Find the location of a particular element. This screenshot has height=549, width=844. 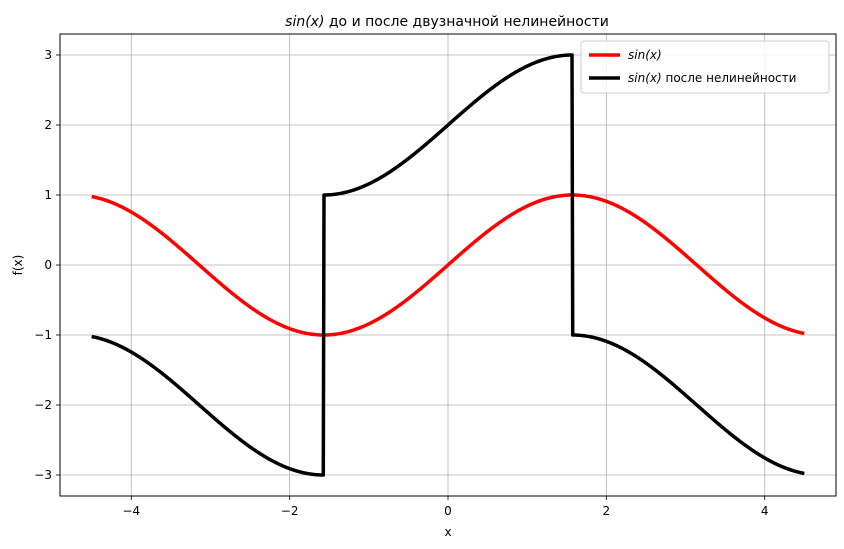

legend-label: sin(x) после нелинейности is located at coordinates (712, 78).